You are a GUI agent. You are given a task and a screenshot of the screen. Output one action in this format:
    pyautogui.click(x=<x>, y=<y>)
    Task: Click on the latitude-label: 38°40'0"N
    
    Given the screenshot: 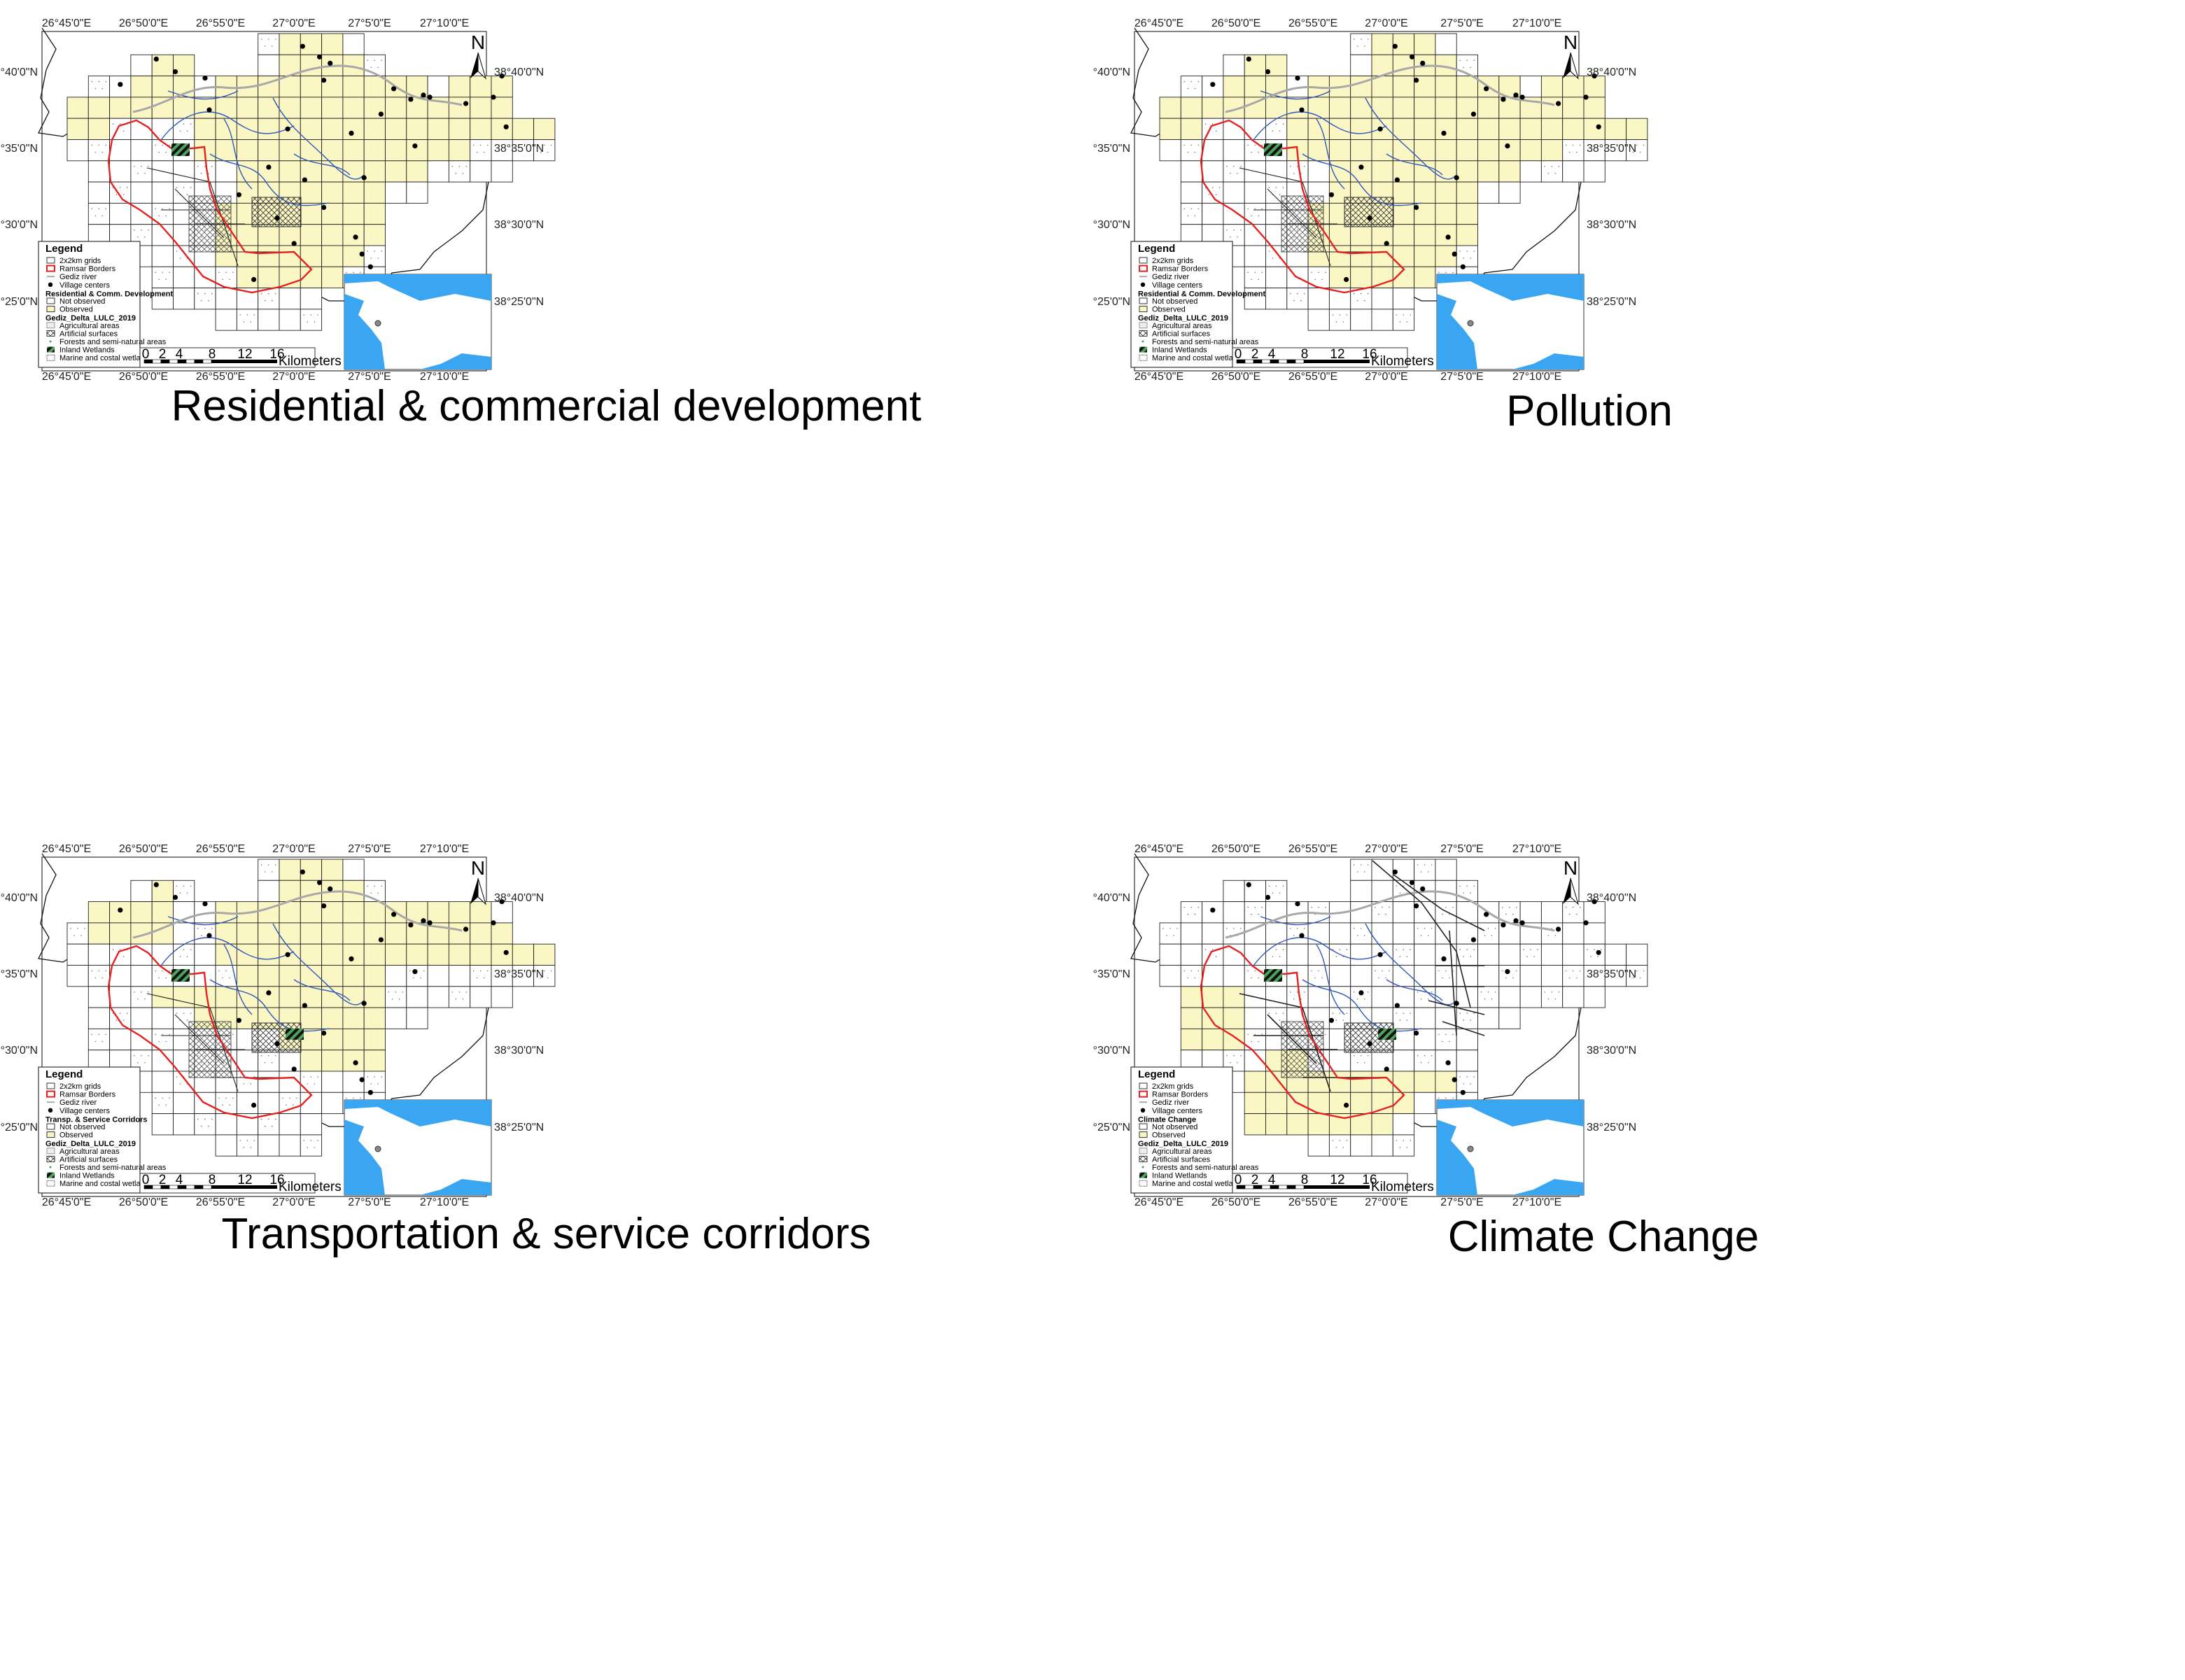 What is the action you would take?
    pyautogui.click(x=1111, y=898)
    